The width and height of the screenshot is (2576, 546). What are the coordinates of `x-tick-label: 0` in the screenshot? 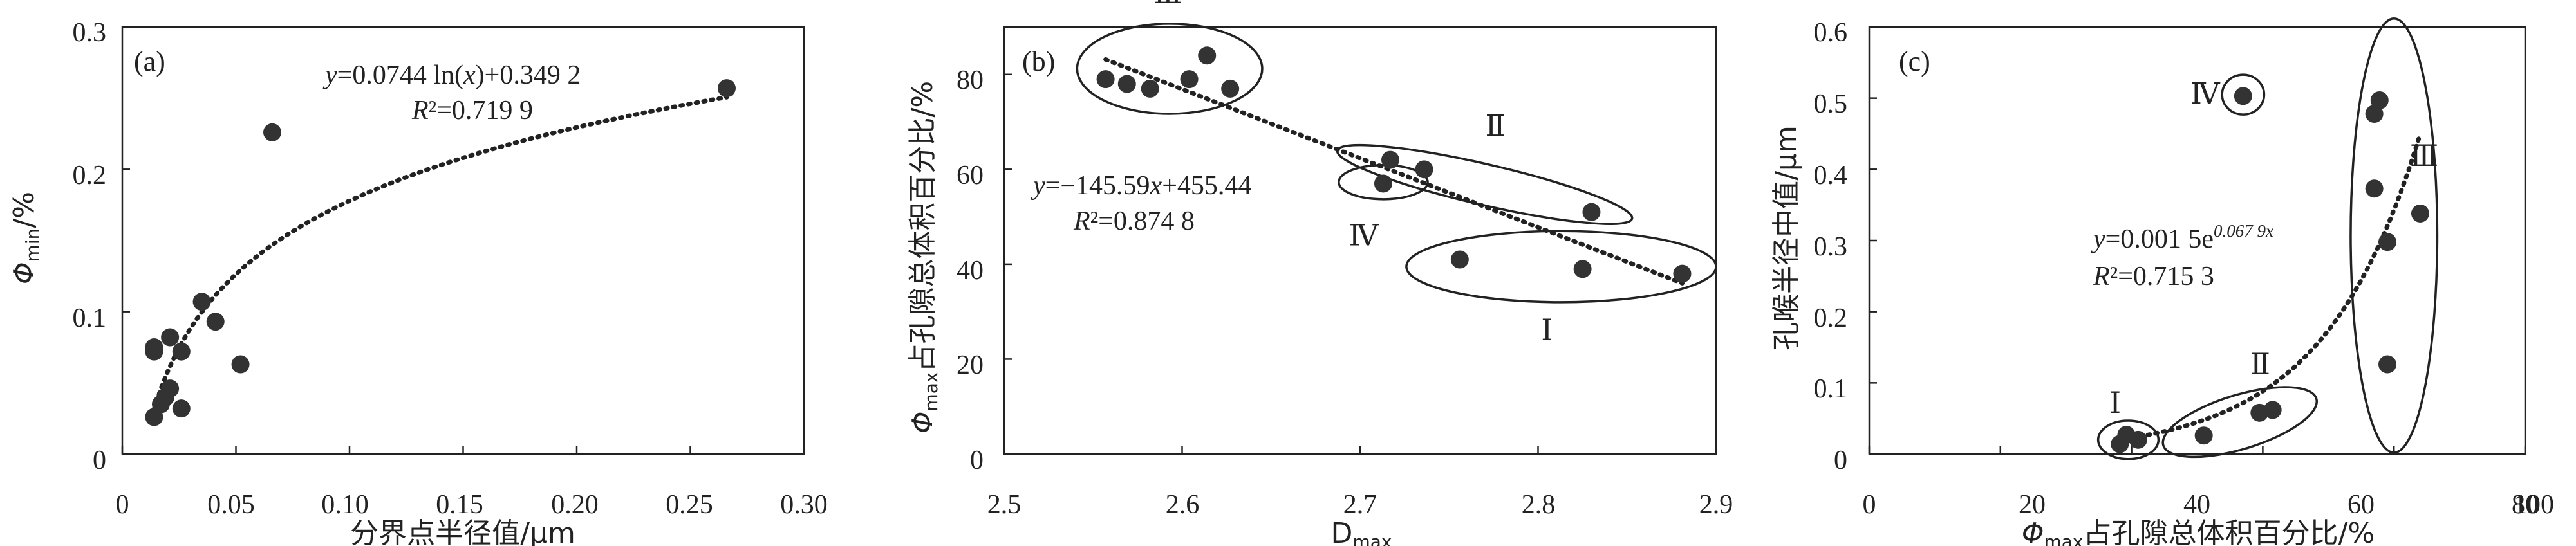 It's located at (1869, 505).